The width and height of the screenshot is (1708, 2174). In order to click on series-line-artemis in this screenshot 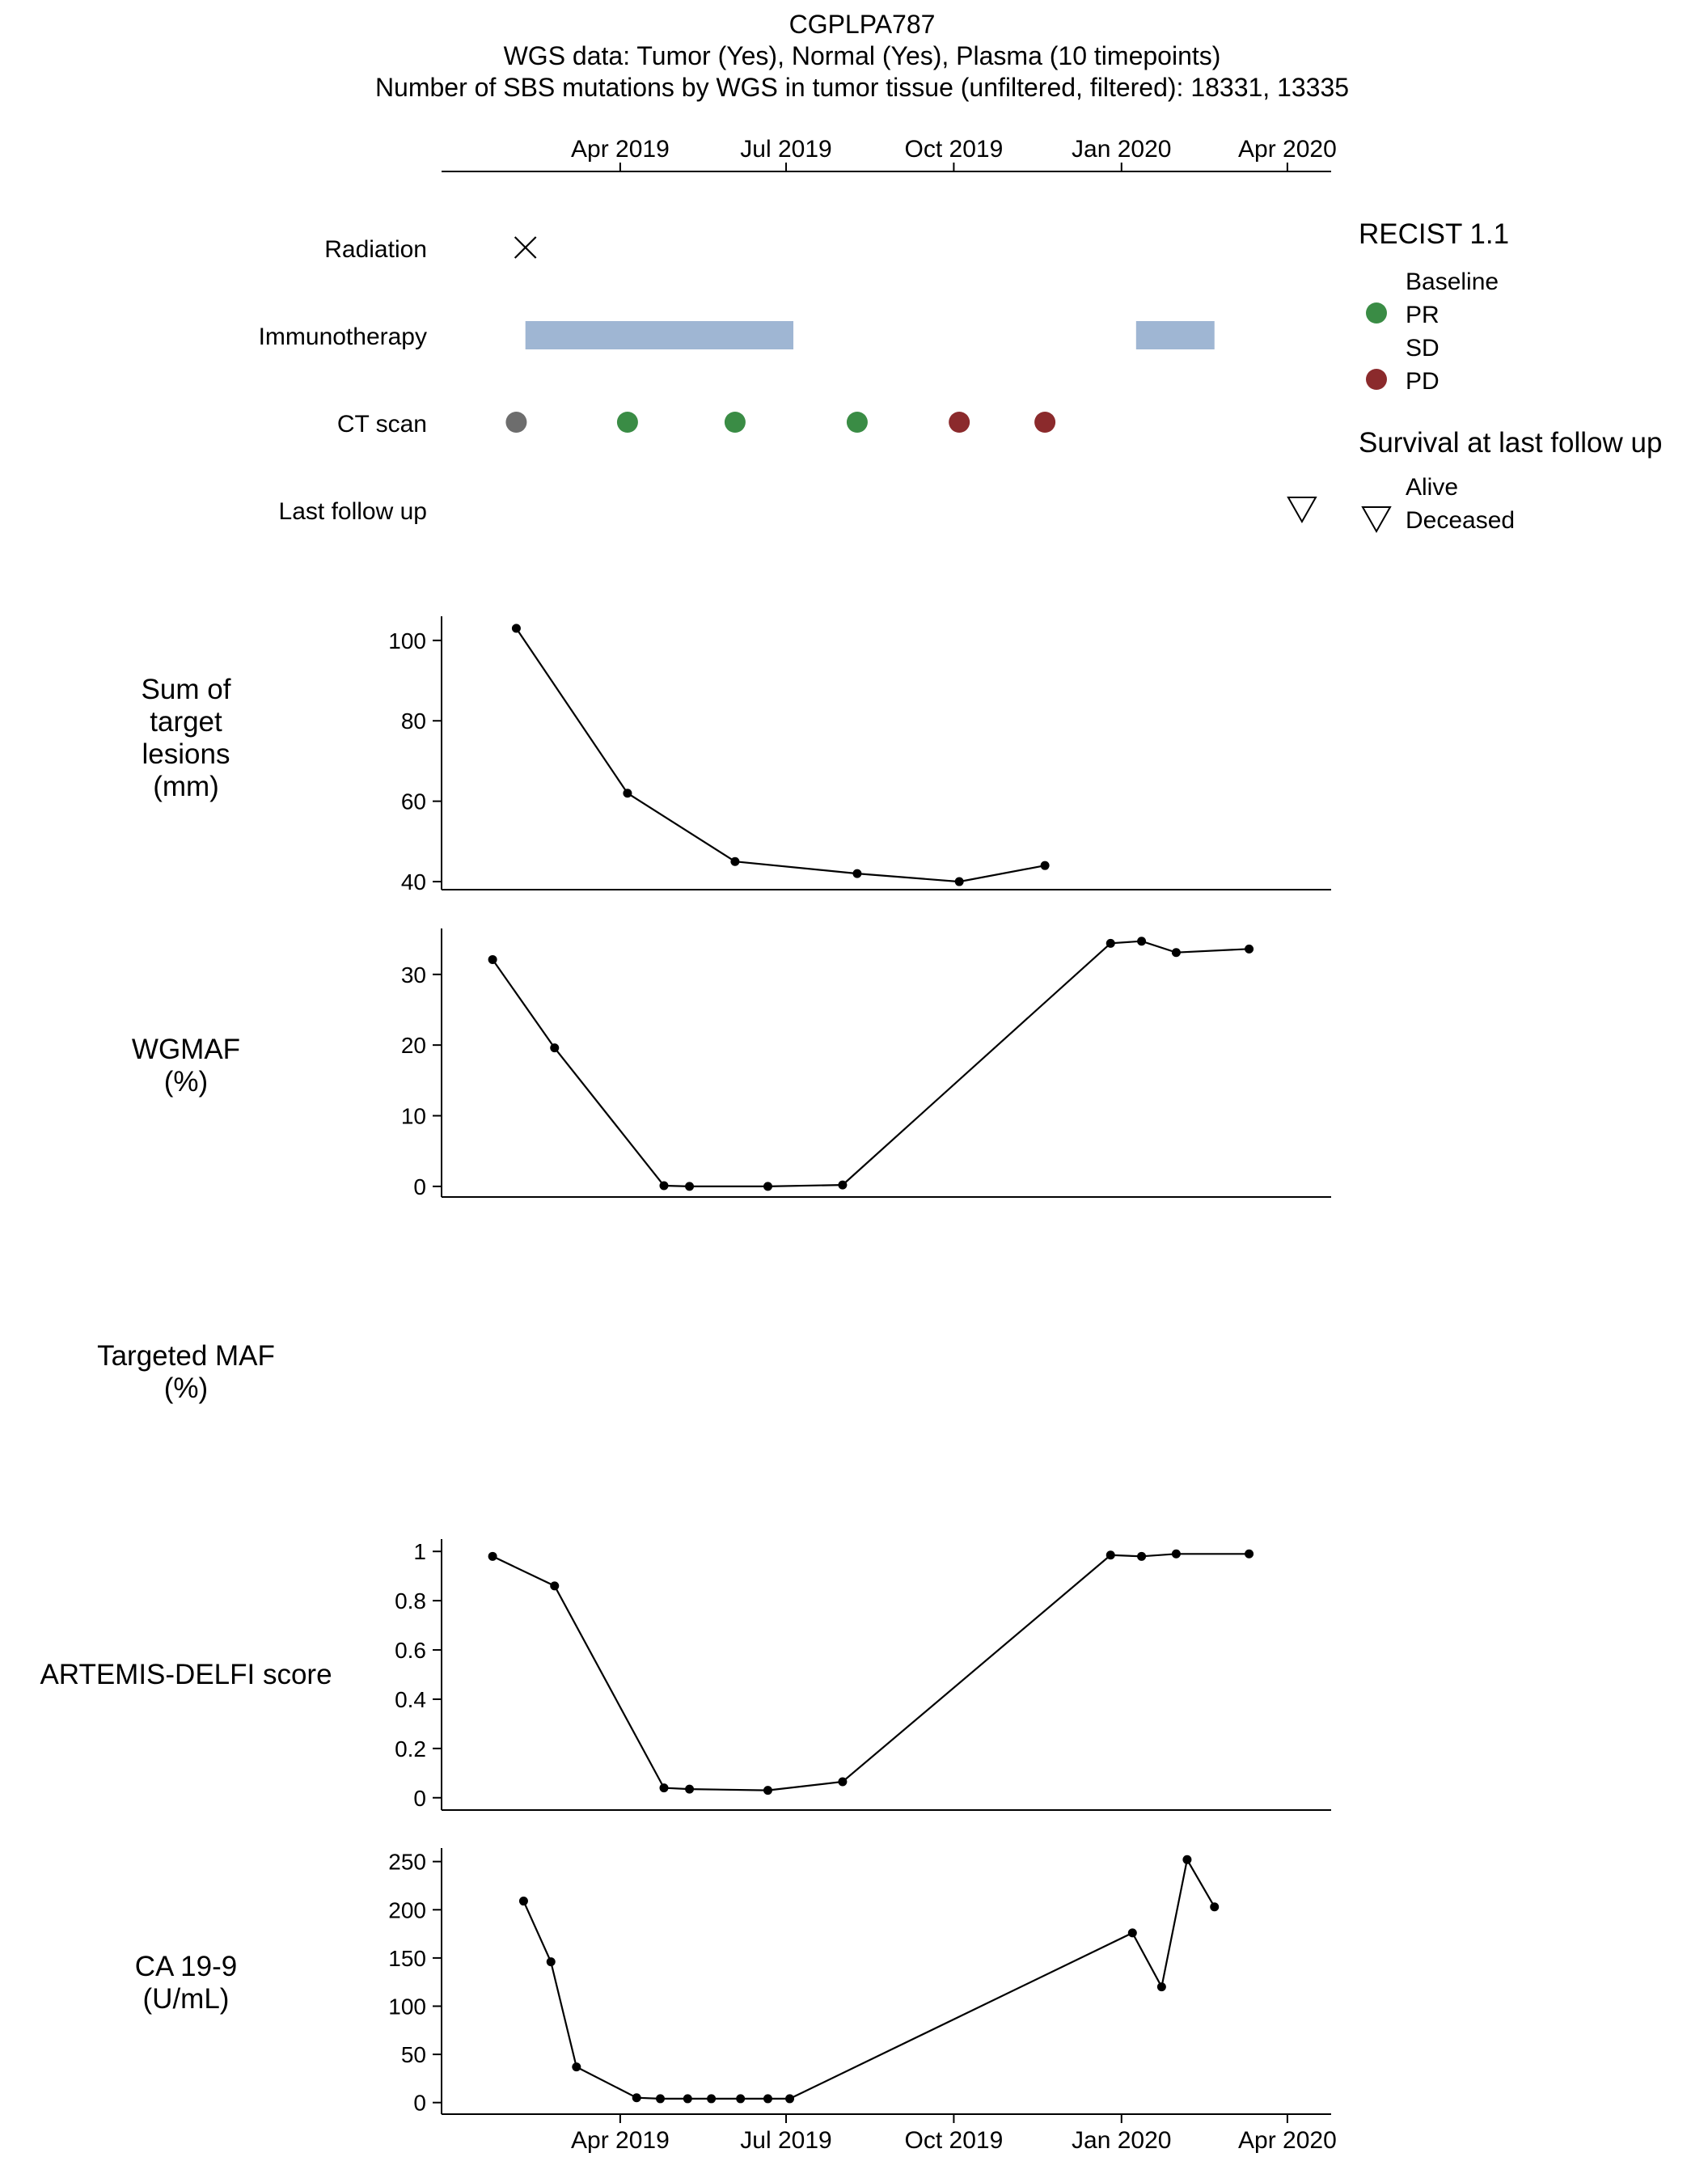, I will do `click(871, 1672)`.